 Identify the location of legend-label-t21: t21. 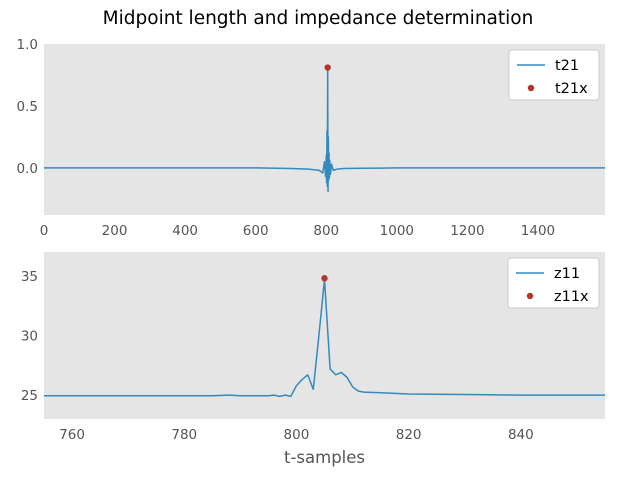
(567, 66).